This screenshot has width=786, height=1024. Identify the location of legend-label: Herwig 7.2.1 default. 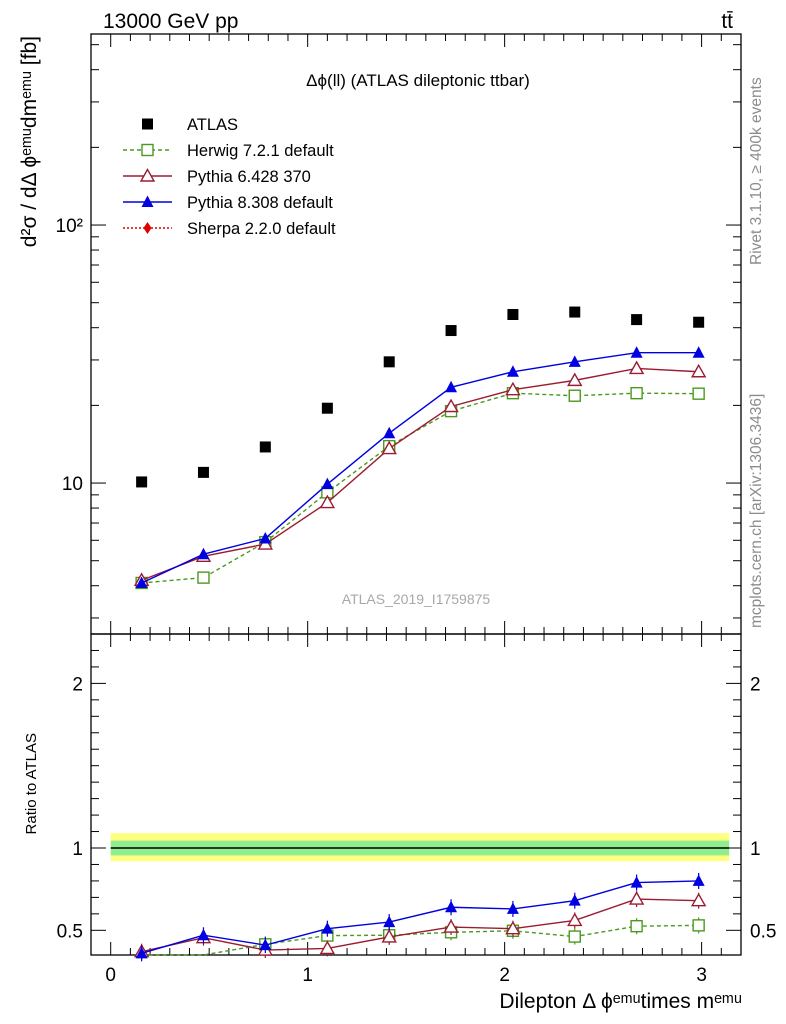
(260, 151).